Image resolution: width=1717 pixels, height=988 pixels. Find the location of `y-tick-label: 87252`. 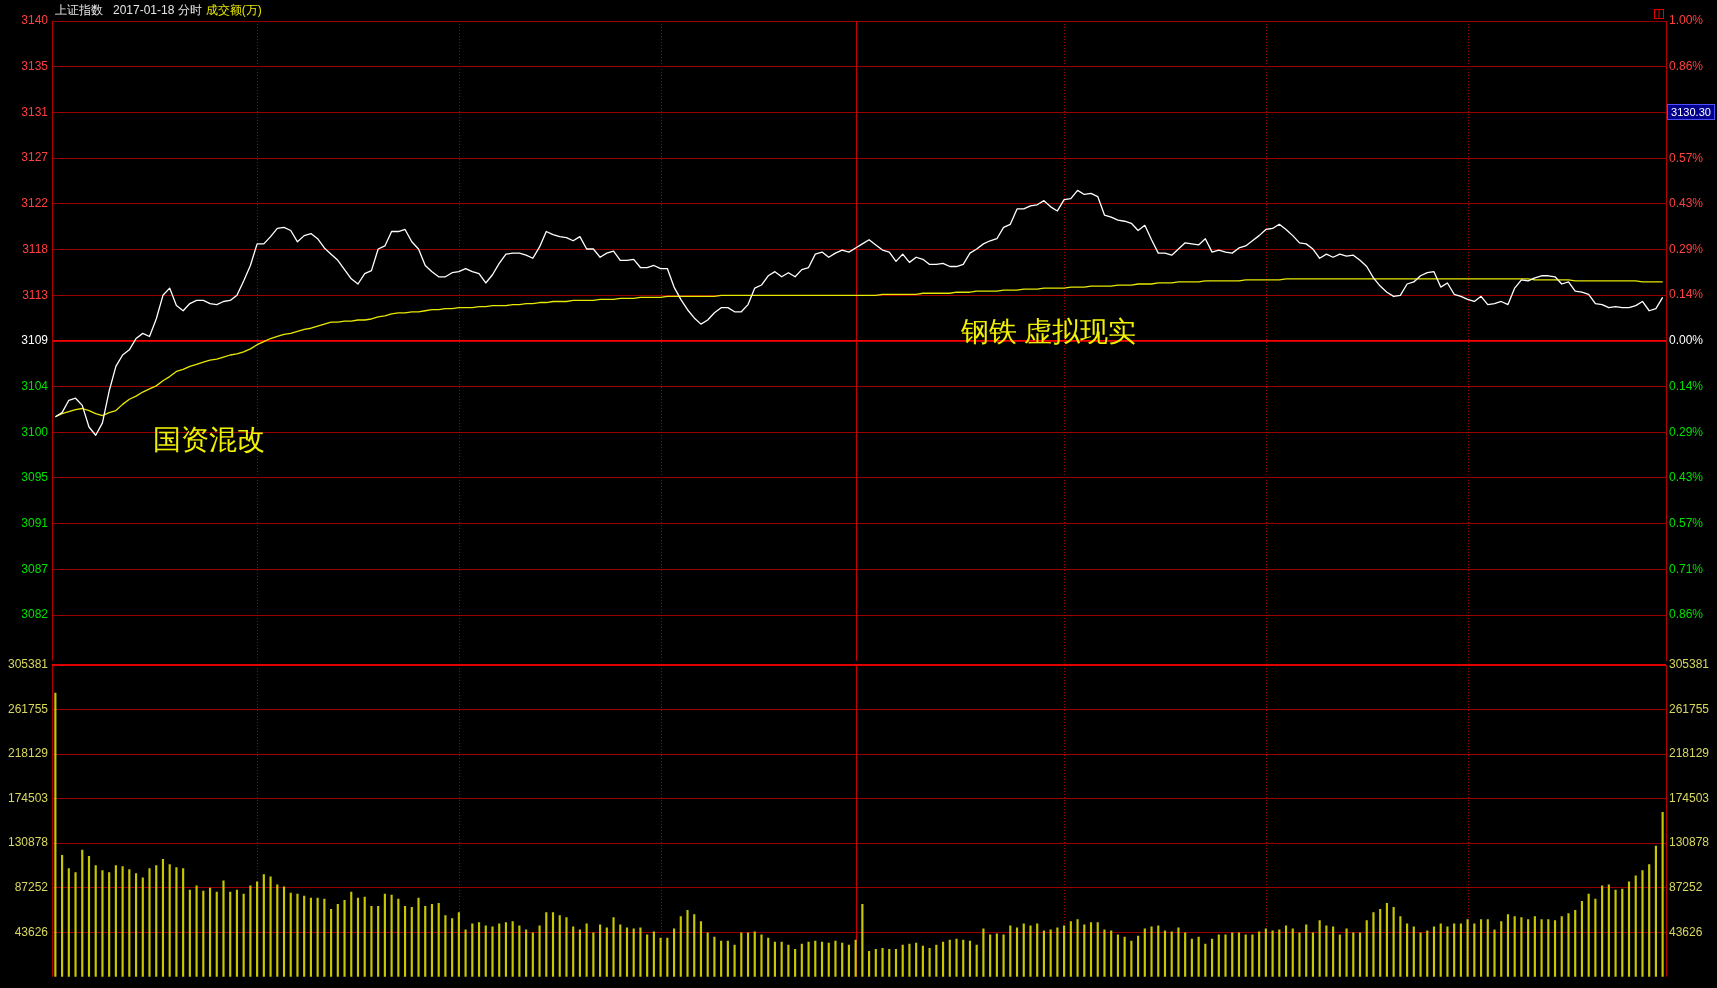

y-tick-label: 87252 is located at coordinates (31, 887).